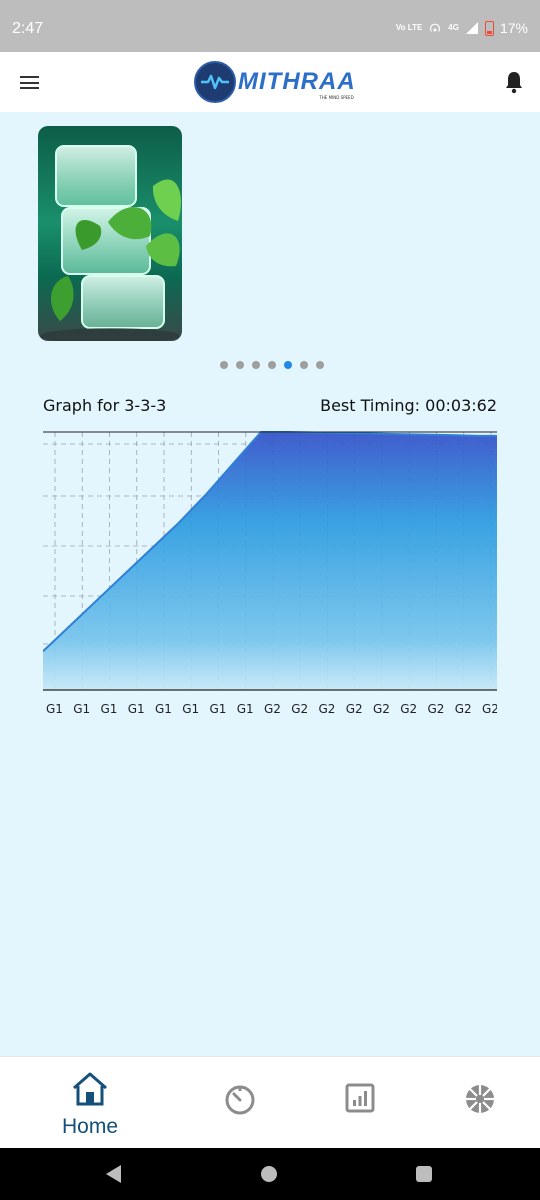 This screenshot has height=1200, width=540. I want to click on bar-chart-icon, so click(360, 1098).